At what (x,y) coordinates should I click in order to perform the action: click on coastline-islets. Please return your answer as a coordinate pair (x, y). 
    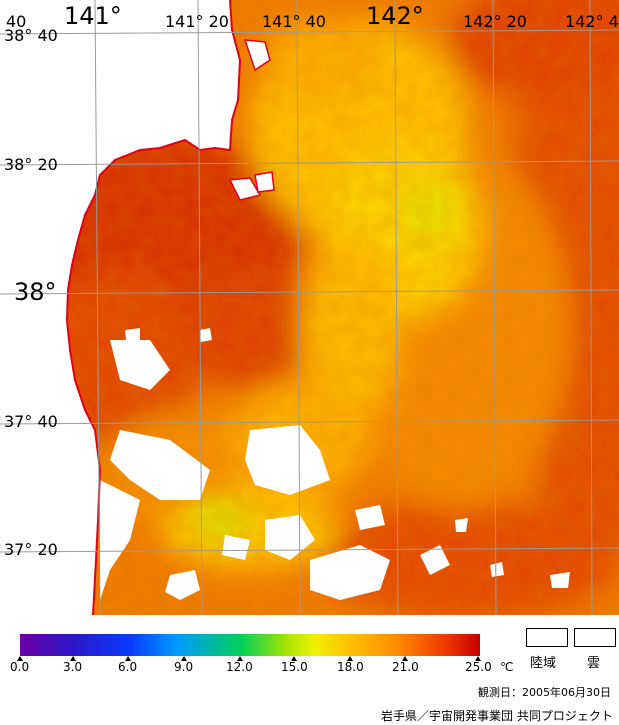
    Looking at the image, I should click on (251, 120).